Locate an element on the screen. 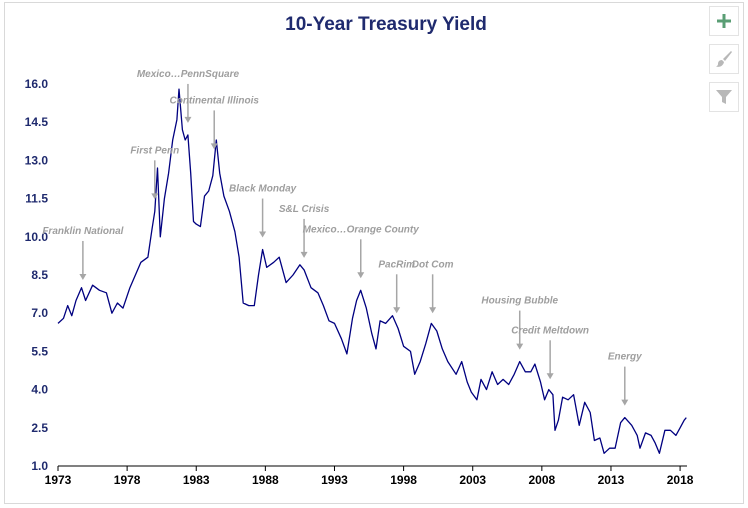 This screenshot has width=748, height=508. funnel-icon is located at coordinates (724, 97).